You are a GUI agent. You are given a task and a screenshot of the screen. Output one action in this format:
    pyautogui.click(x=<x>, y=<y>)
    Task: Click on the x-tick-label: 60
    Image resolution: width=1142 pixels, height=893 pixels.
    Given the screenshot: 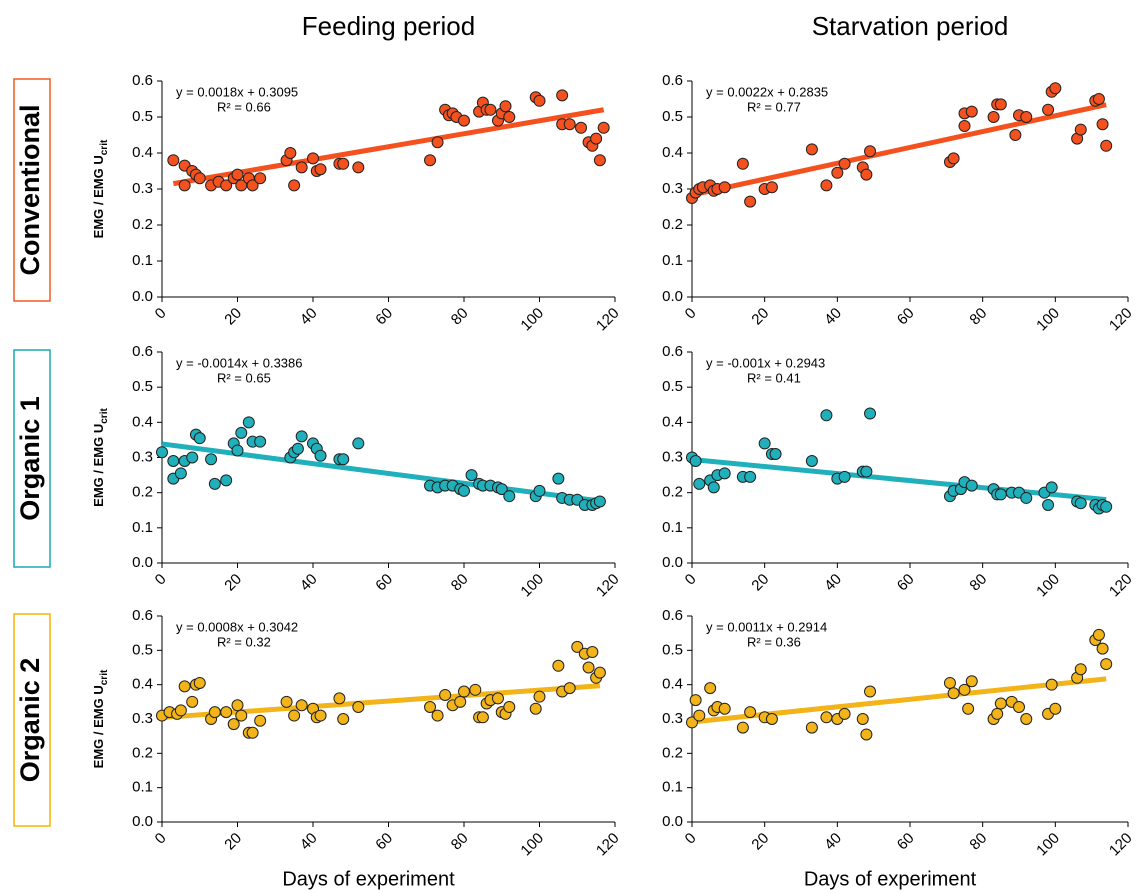 What is the action you would take?
    pyautogui.click(x=906, y=842)
    